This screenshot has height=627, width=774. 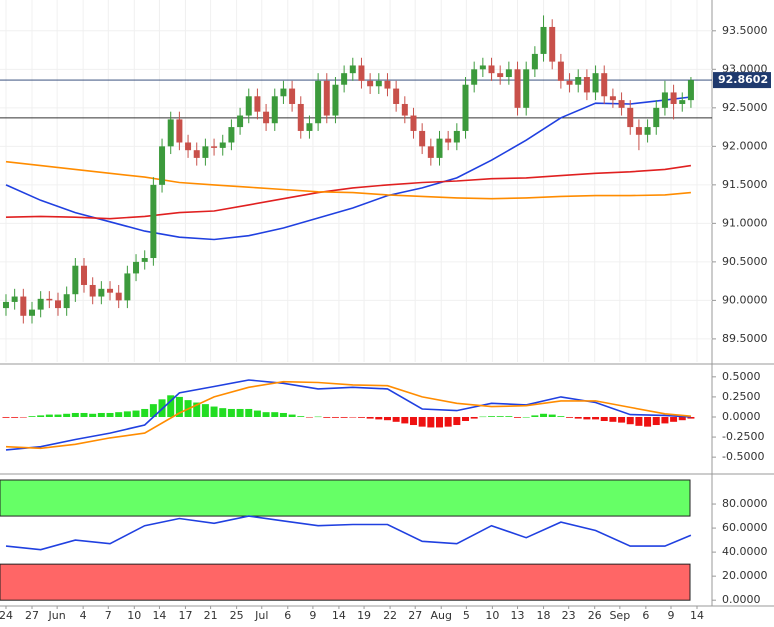 I want to click on y-tick-label: -0.5000, so click(x=743, y=456).